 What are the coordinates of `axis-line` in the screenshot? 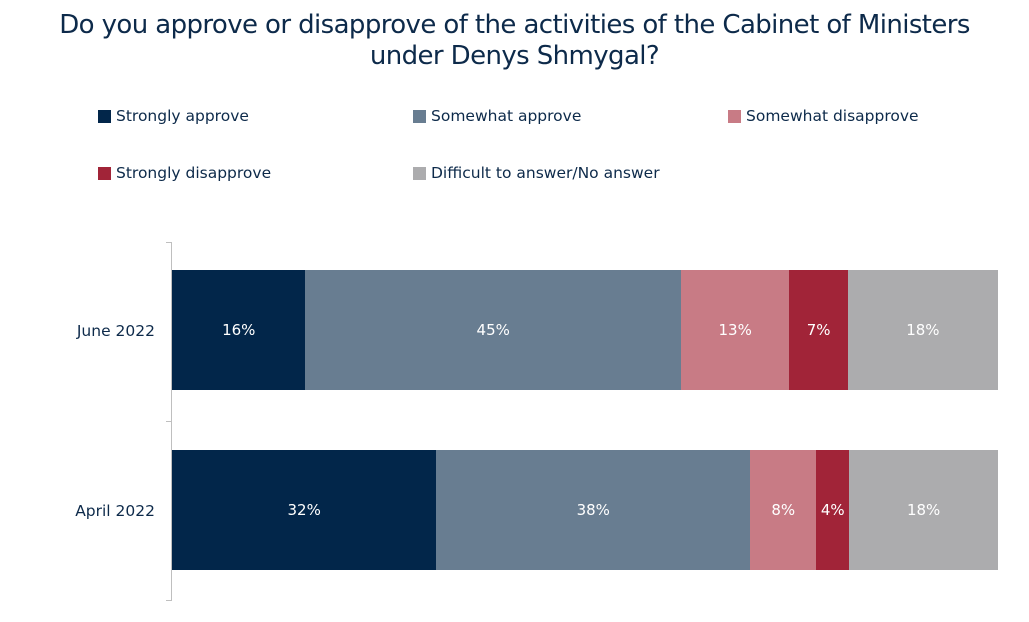 It's located at (171, 421).